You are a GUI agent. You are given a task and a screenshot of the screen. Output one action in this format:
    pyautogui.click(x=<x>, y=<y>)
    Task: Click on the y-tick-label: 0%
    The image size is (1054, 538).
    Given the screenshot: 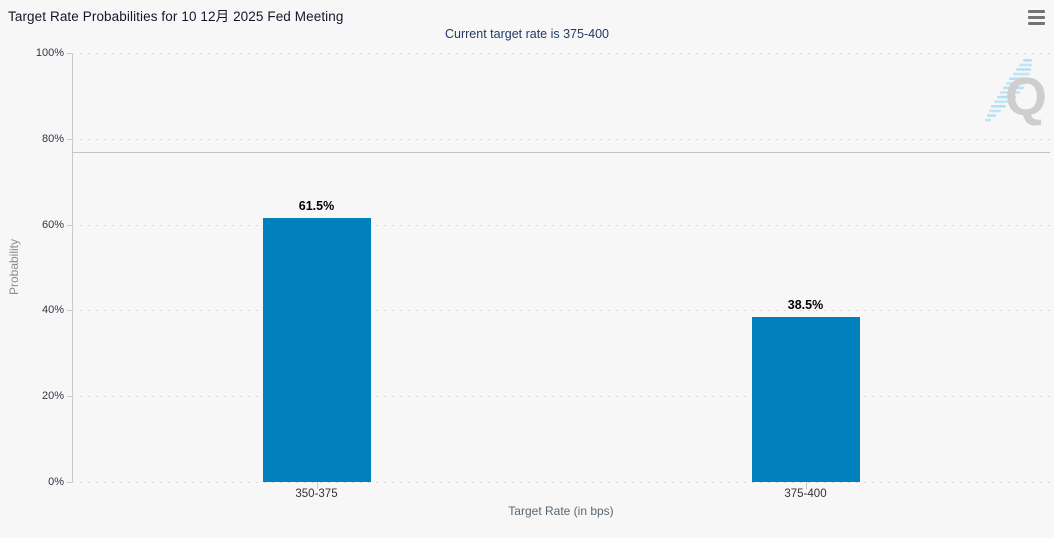 What is the action you would take?
    pyautogui.click(x=56, y=482)
    